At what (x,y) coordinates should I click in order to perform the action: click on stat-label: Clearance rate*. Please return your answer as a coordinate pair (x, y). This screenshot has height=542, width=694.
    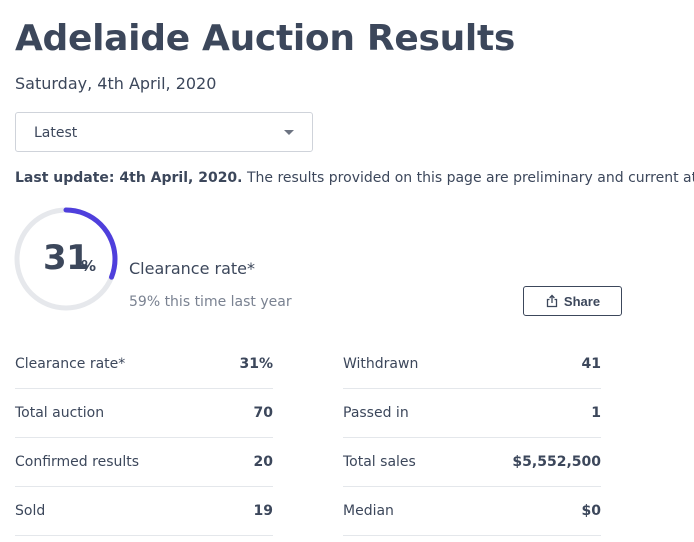
    Looking at the image, I should click on (70, 364).